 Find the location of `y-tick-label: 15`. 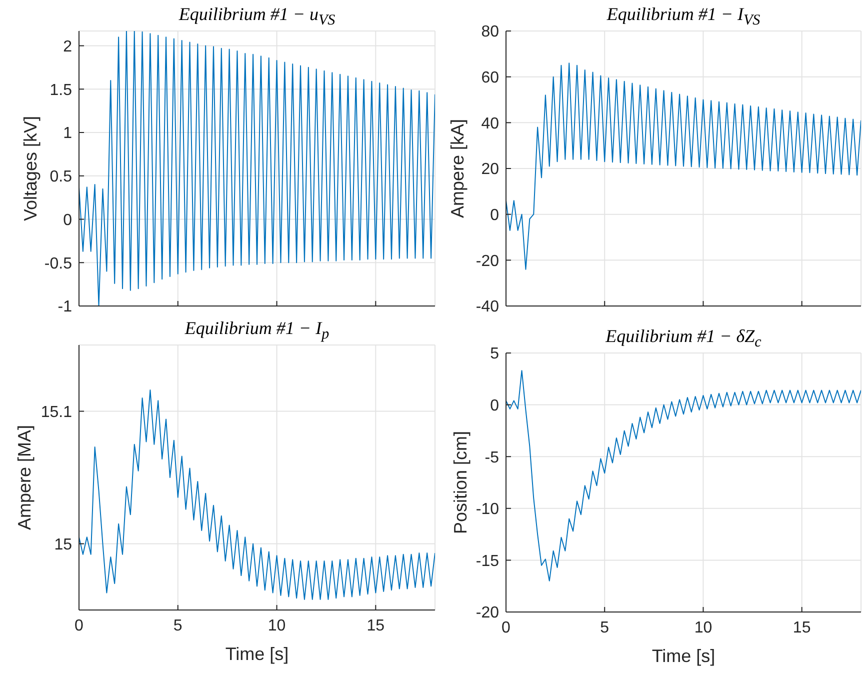

y-tick-label: 15 is located at coordinates (63, 545).